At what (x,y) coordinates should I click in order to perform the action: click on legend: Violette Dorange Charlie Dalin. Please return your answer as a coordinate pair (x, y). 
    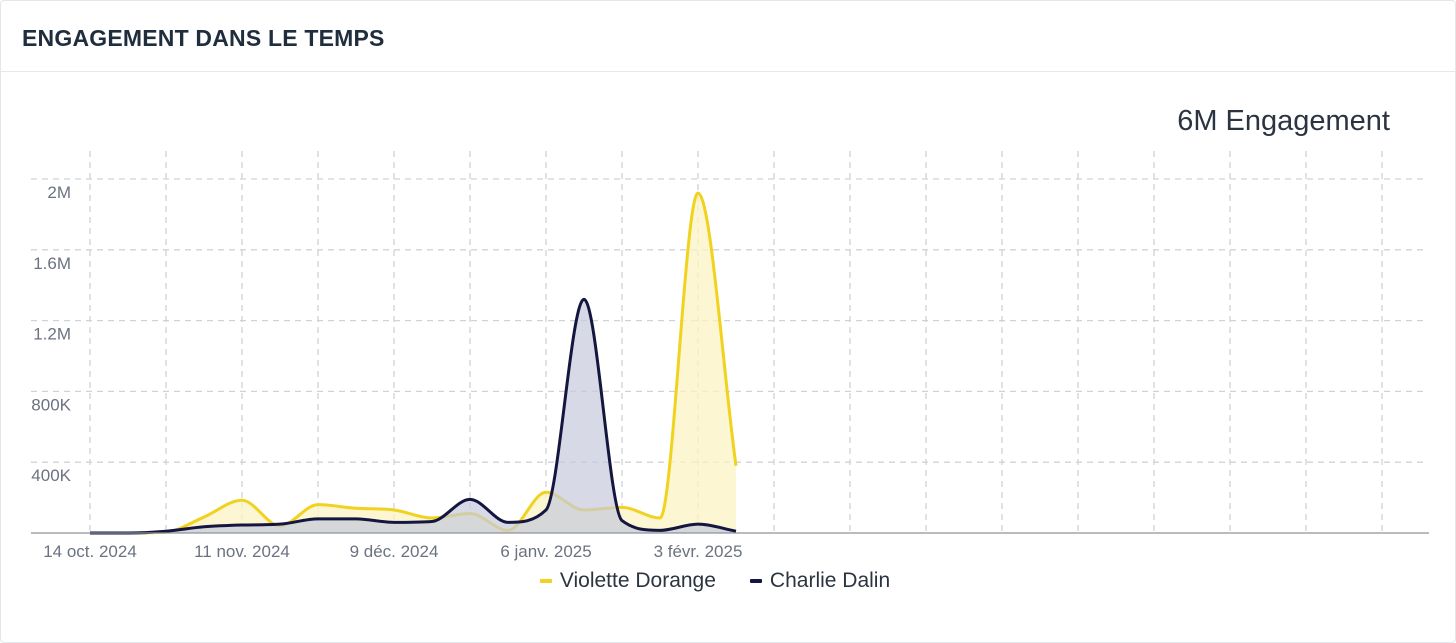
    Looking at the image, I should click on (715, 581).